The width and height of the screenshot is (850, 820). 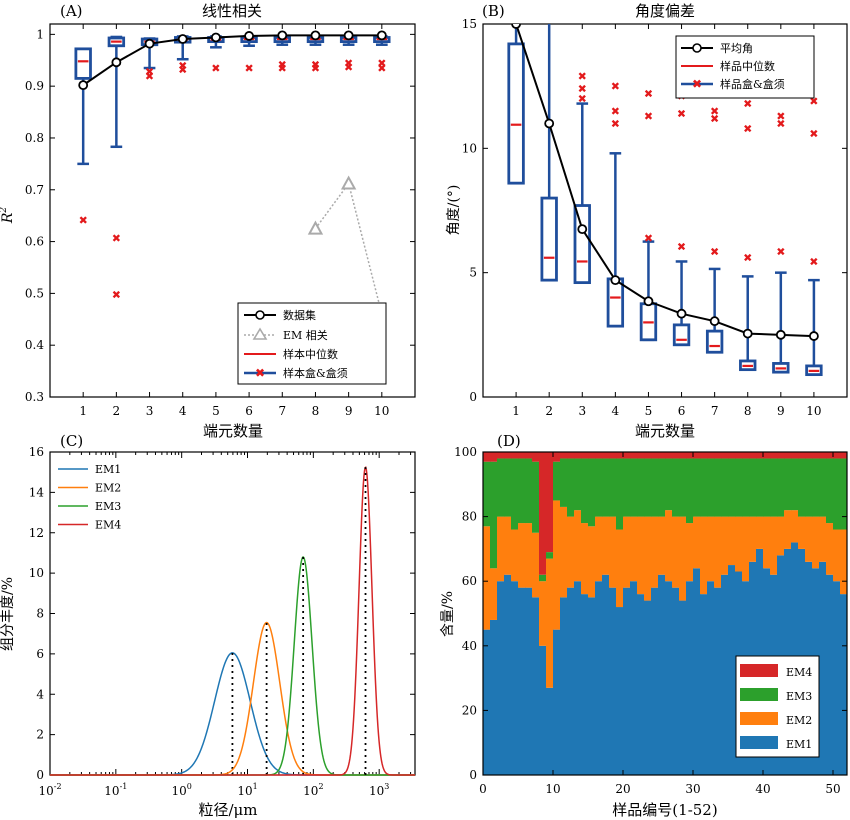 I want to click on legend-b-box: 样品盒&盒须, so click(x=752, y=84).